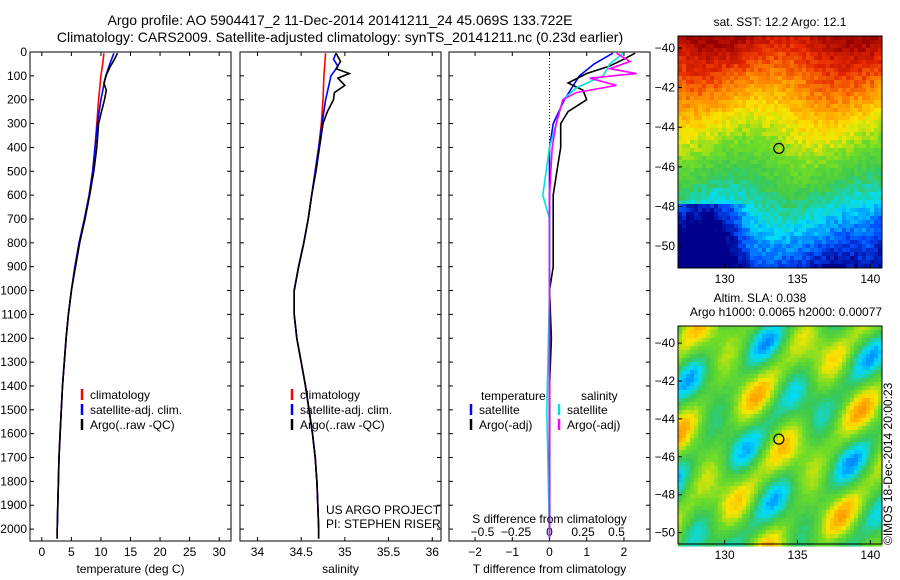 This screenshot has height=580, width=900. What do you see at coordinates (616, 532) in the screenshot?
I see `s-tick-label: 0.5` at bounding box center [616, 532].